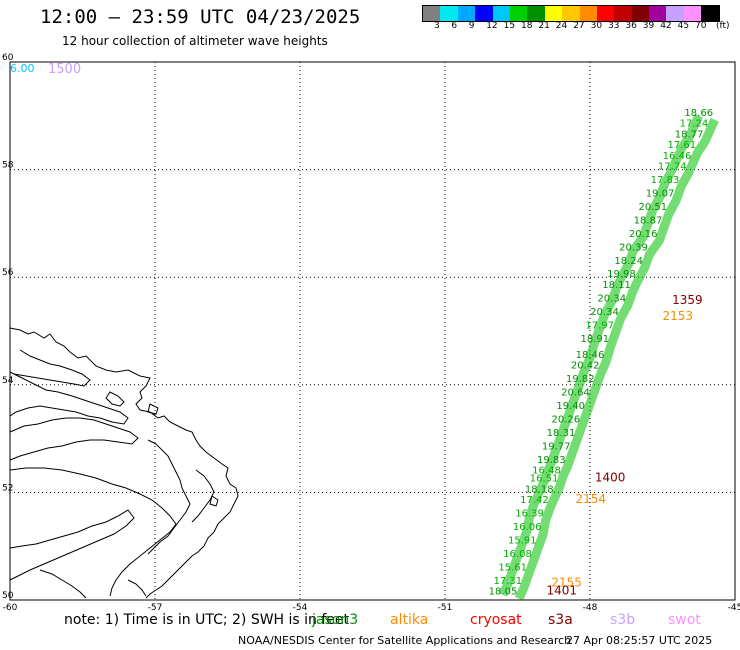 This screenshot has width=740, height=650. I want to click on track-time-label: 2154, so click(591, 499).